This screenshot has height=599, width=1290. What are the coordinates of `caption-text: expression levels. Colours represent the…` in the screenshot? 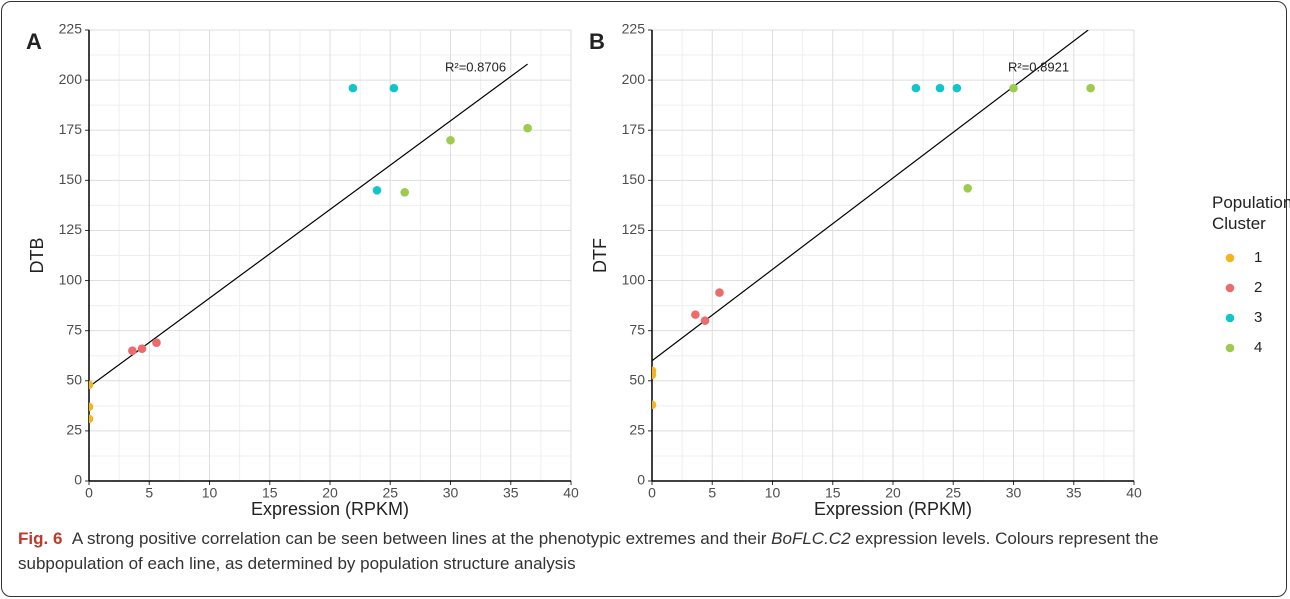 It's located at (588, 551).